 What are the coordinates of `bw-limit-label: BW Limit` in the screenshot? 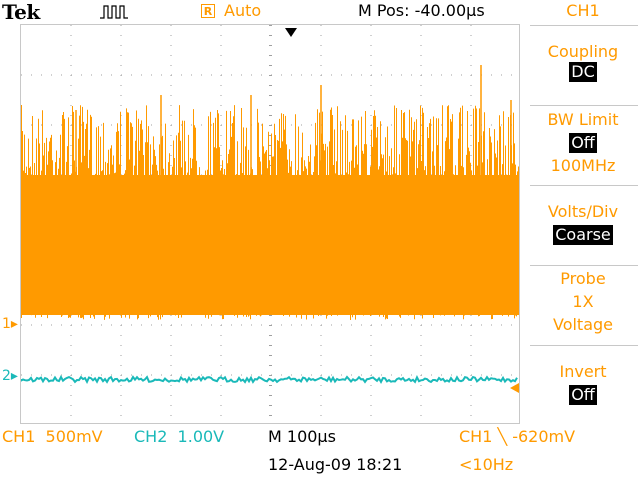 It's located at (583, 119).